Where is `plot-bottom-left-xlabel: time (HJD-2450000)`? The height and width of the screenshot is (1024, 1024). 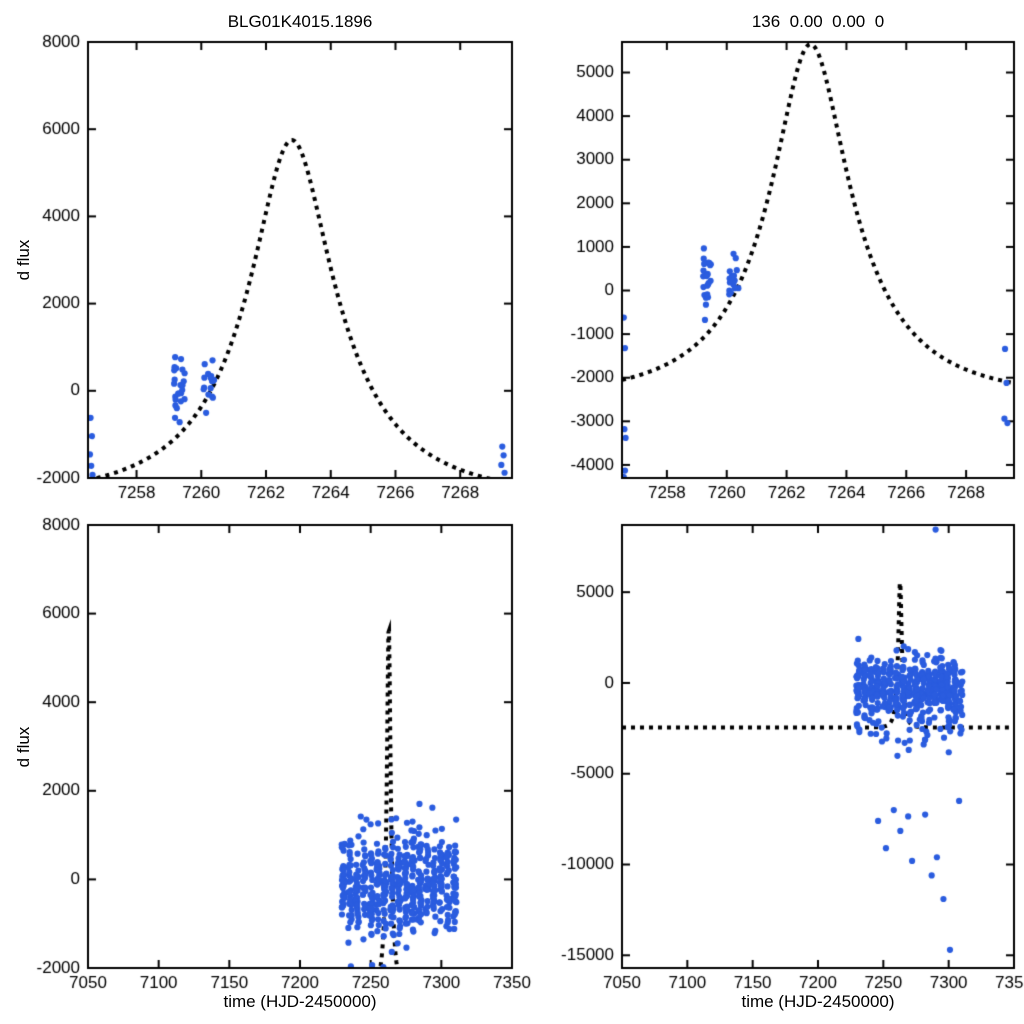
plot-bottom-left-xlabel: time (HJD-2450000) is located at coordinates (300, 1001).